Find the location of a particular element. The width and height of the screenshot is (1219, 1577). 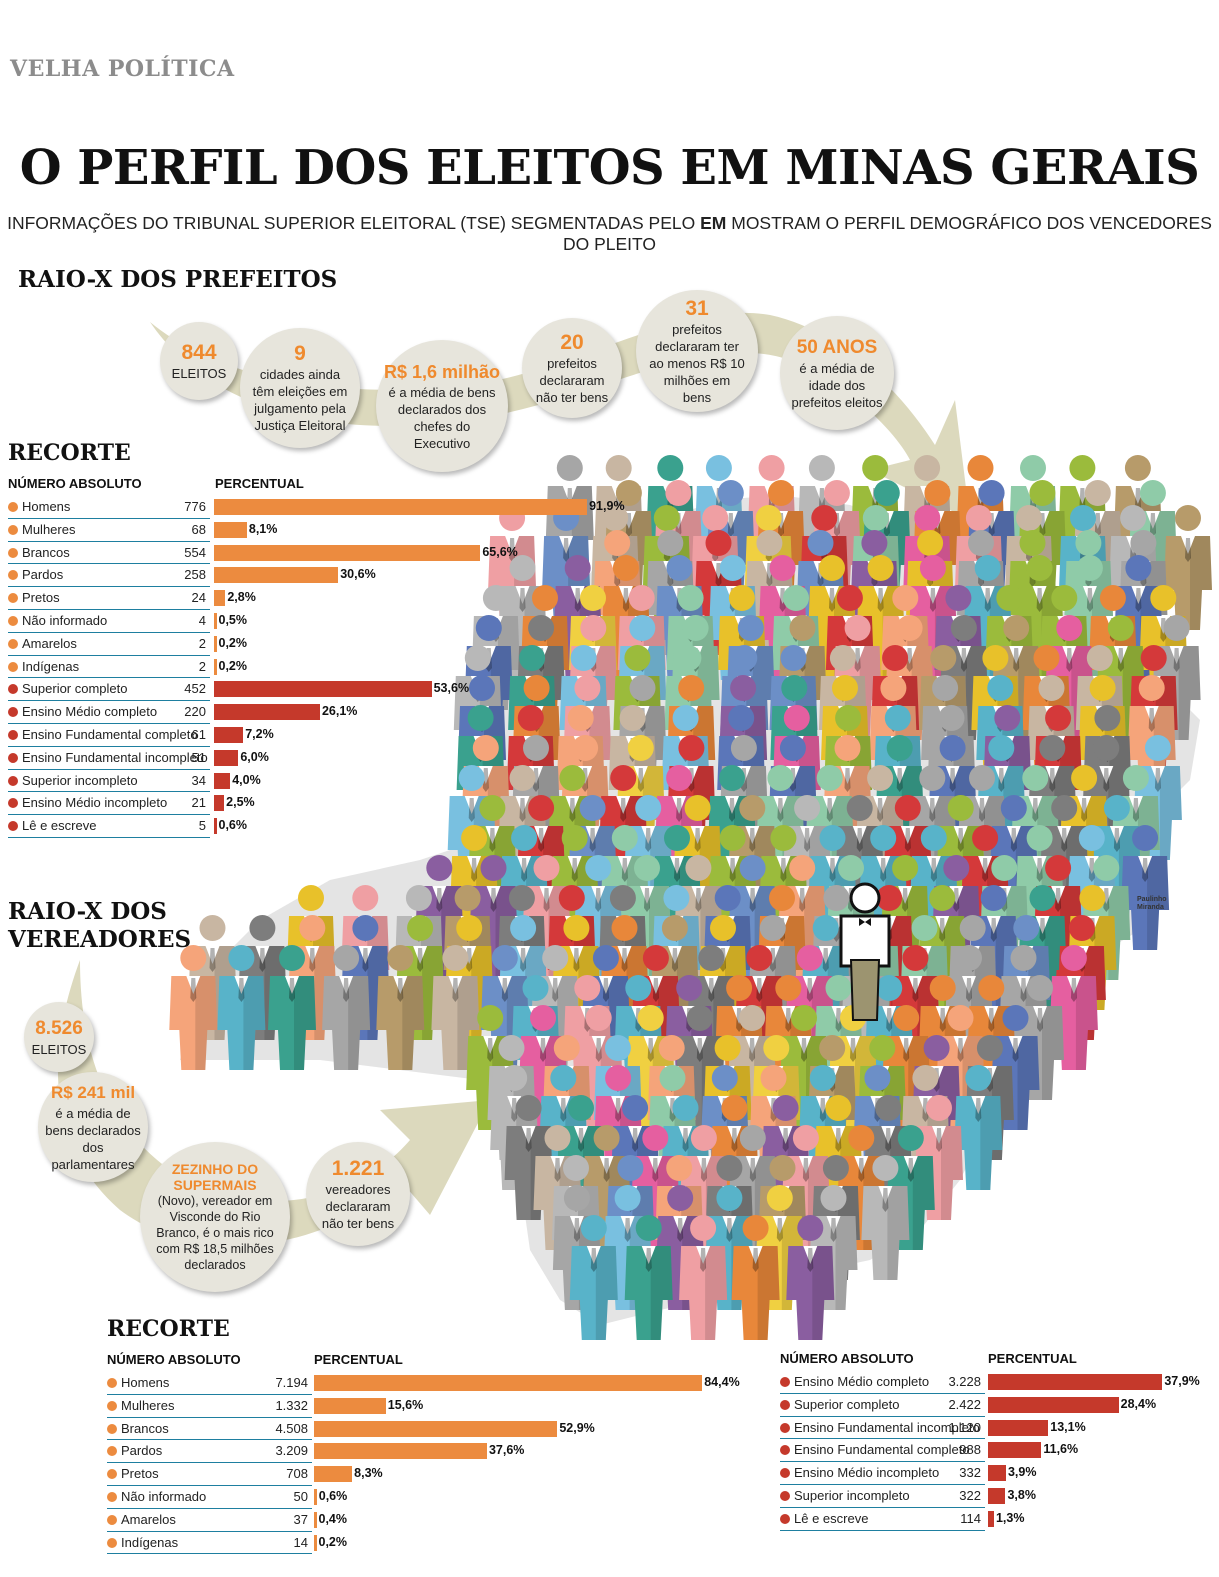

absolute-value: 3.228 is located at coordinates (964, 1381).